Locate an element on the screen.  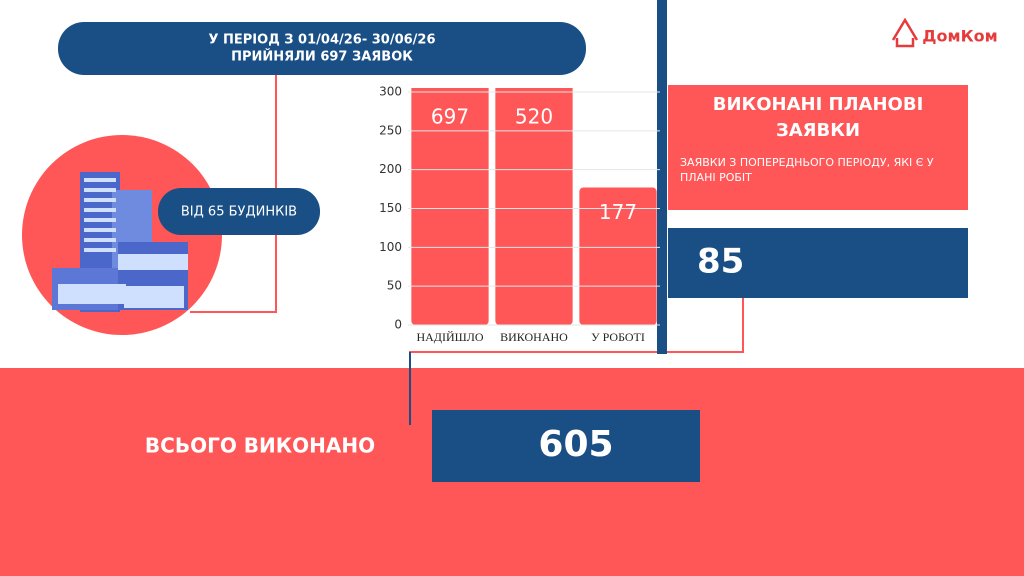
header-pill is located at coordinates (322, 48).